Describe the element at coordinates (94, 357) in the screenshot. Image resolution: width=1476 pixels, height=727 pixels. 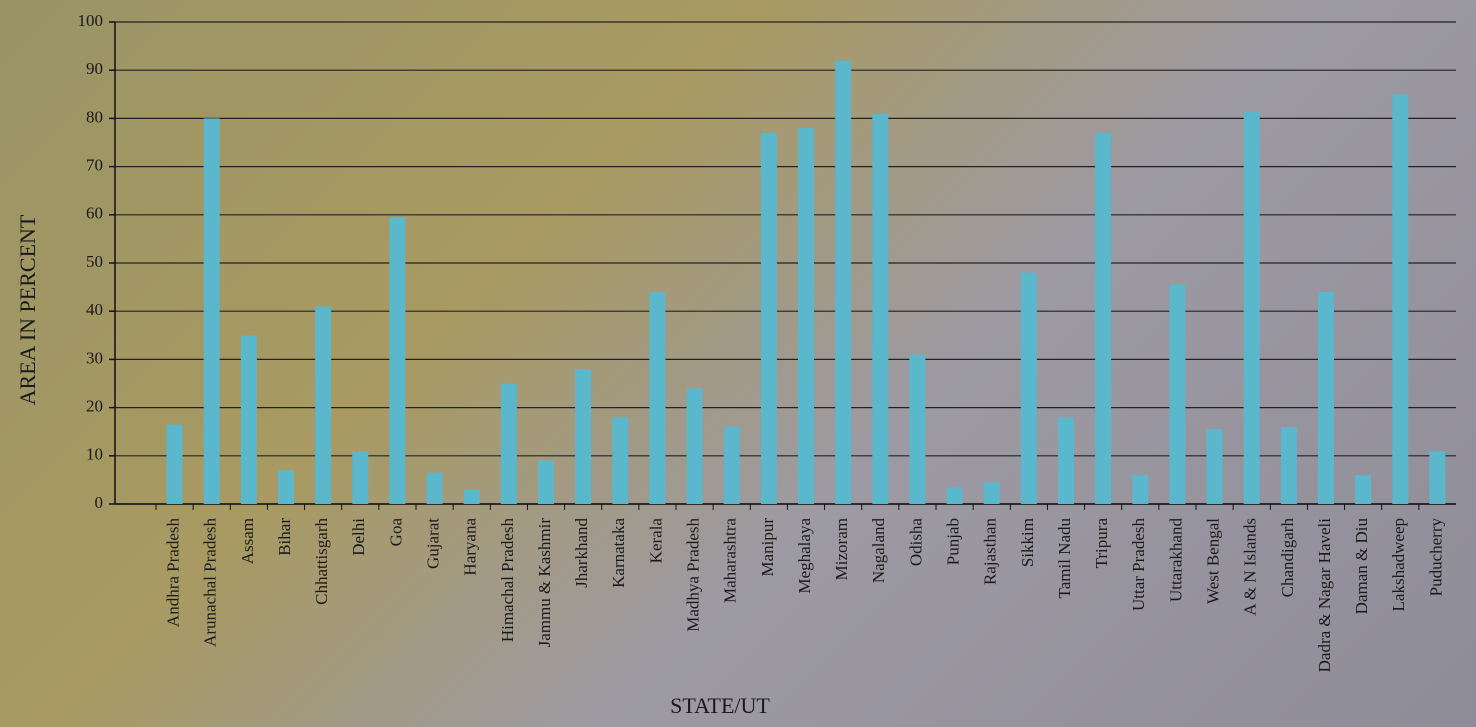
I see `y-tick-label: 30` at that location.